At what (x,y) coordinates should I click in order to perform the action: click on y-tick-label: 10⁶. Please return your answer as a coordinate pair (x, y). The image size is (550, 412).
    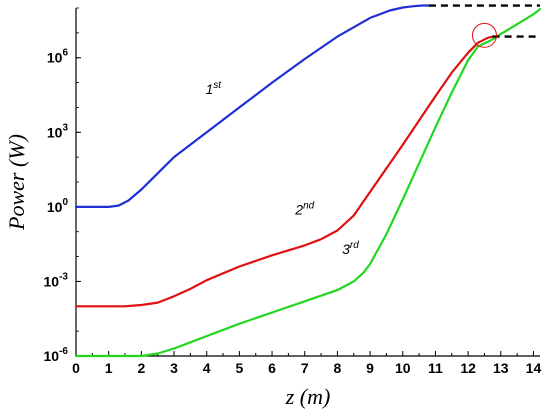
    Looking at the image, I should click on (58, 57).